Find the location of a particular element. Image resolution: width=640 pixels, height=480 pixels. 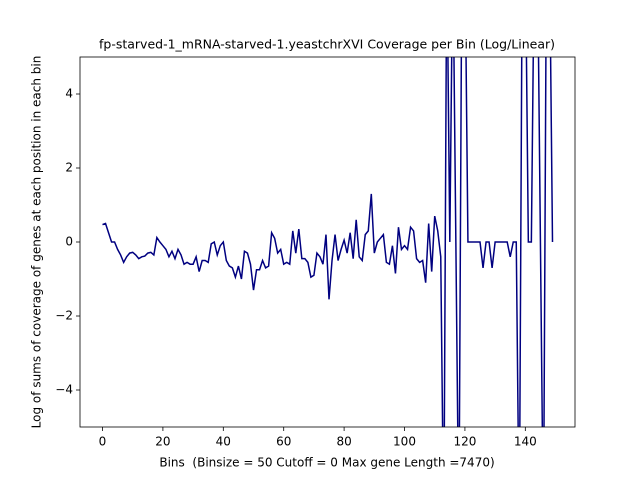

y-tick-label: −2 is located at coordinates (64, 316).